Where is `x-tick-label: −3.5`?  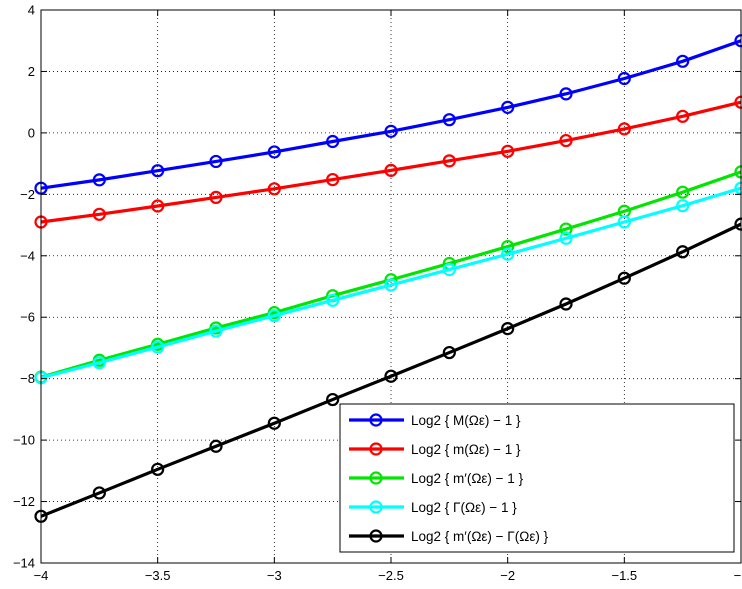
x-tick-label: −3.5 is located at coordinates (158, 575).